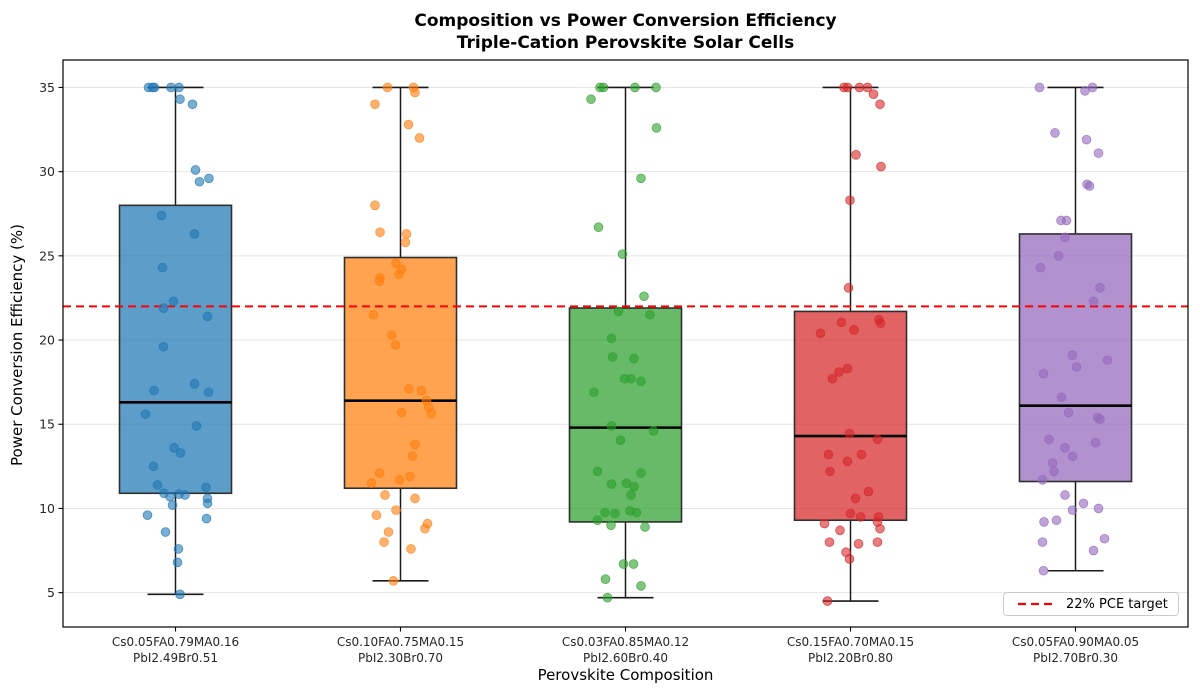  Describe the element at coordinates (1117, 604) in the screenshot. I see `legend-label: 22% PCE target` at that location.